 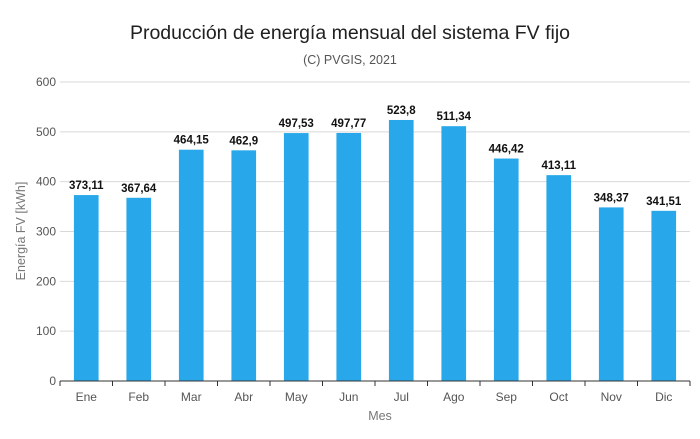 I want to click on y-tick-label: 300, so click(x=46, y=232).